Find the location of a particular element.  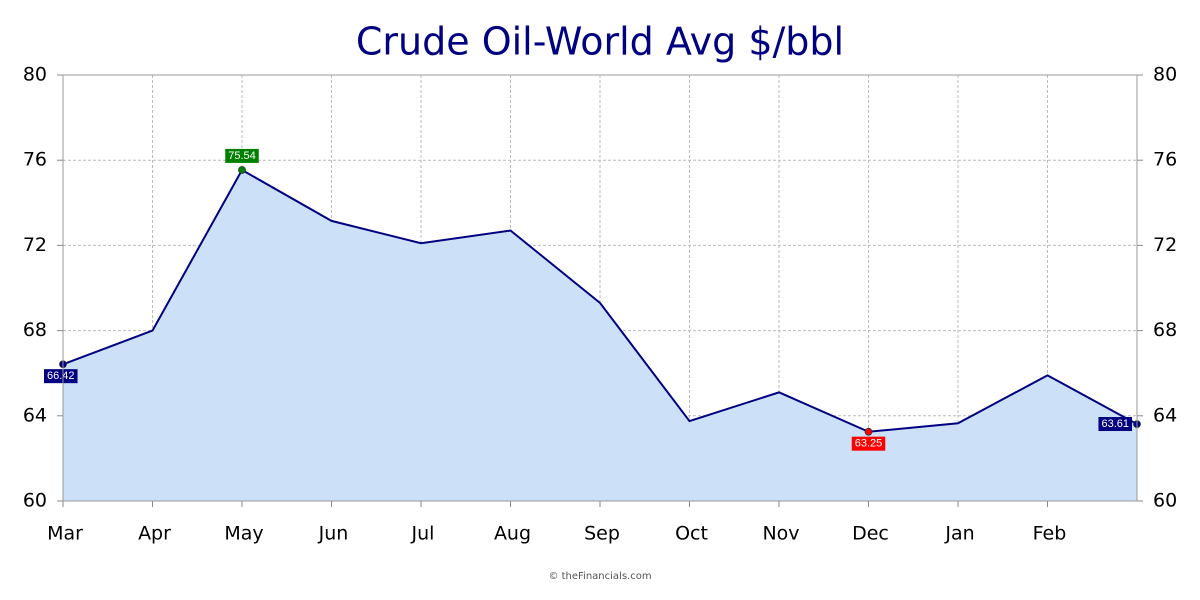

y2-tick-label: 76 is located at coordinates (1165, 160).